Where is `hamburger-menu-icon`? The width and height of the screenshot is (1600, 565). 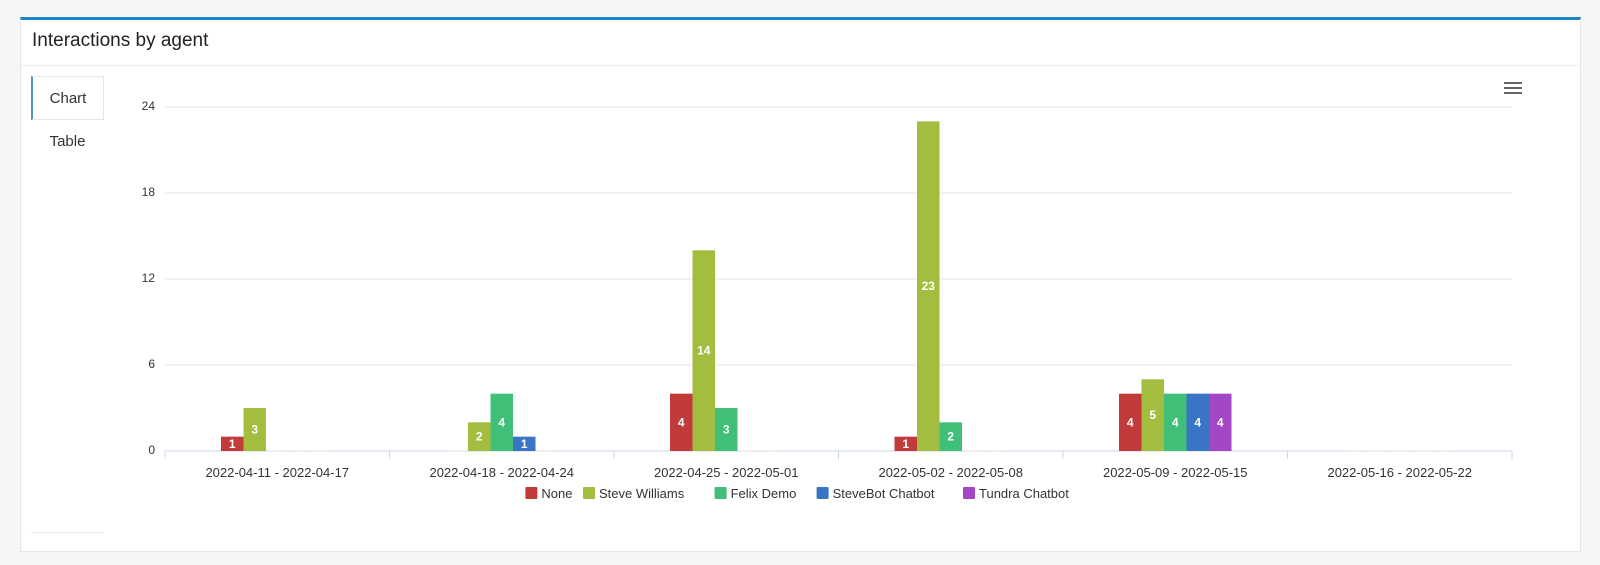
hamburger-menu-icon is located at coordinates (1513, 89).